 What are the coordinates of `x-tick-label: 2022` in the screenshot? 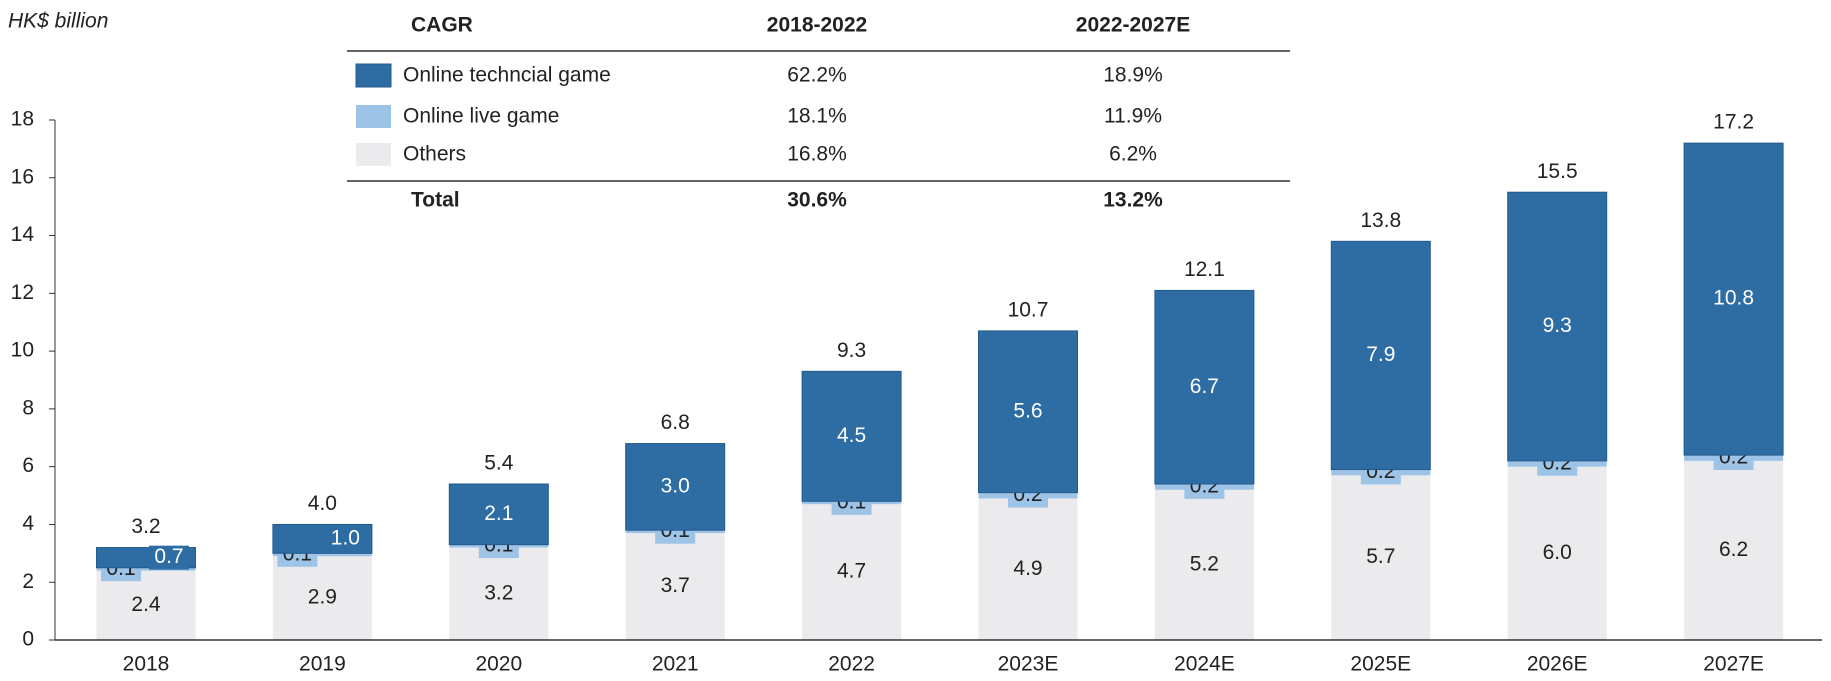 It's located at (851, 664).